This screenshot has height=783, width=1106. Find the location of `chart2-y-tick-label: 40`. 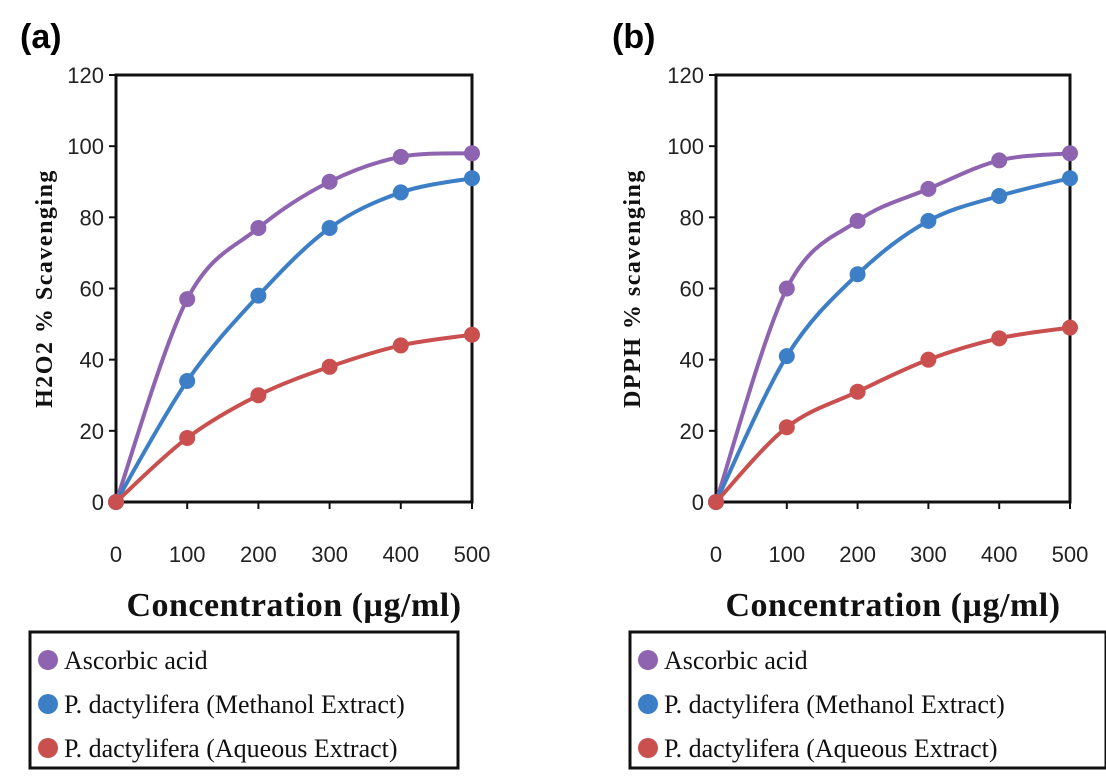

chart2-y-tick-label: 40 is located at coordinates (692, 360).